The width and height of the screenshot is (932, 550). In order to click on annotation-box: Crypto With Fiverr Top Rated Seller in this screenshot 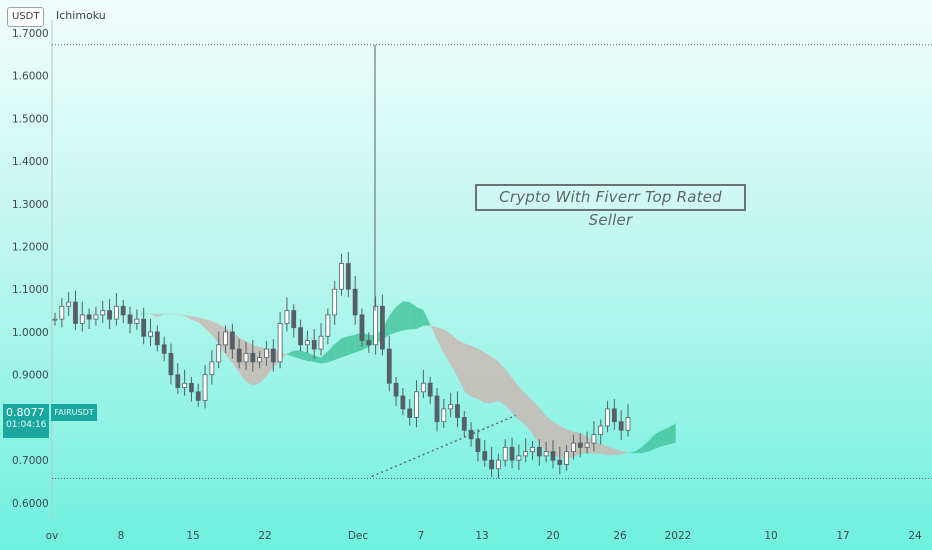, I will do `click(610, 206)`.